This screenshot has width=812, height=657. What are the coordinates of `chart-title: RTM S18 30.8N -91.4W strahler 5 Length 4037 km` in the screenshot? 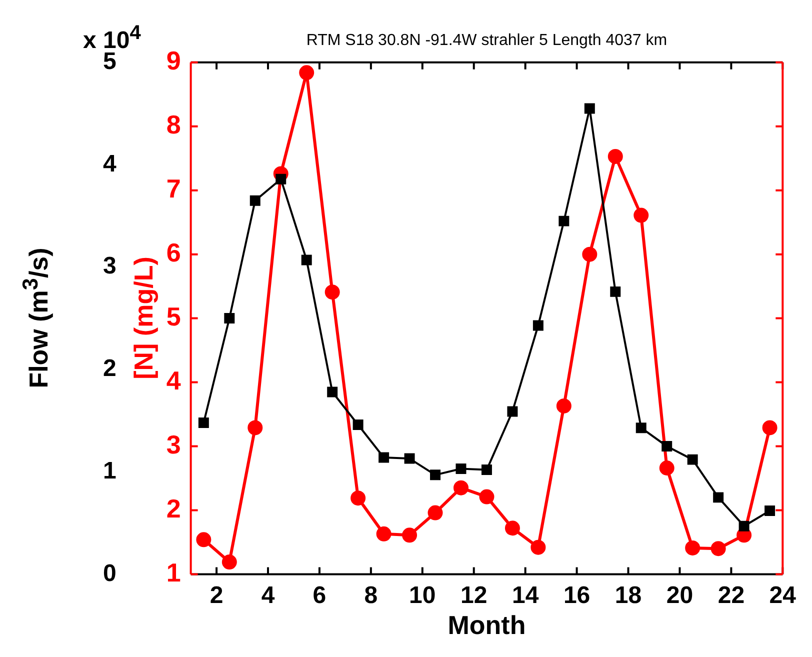 It's located at (487, 41).